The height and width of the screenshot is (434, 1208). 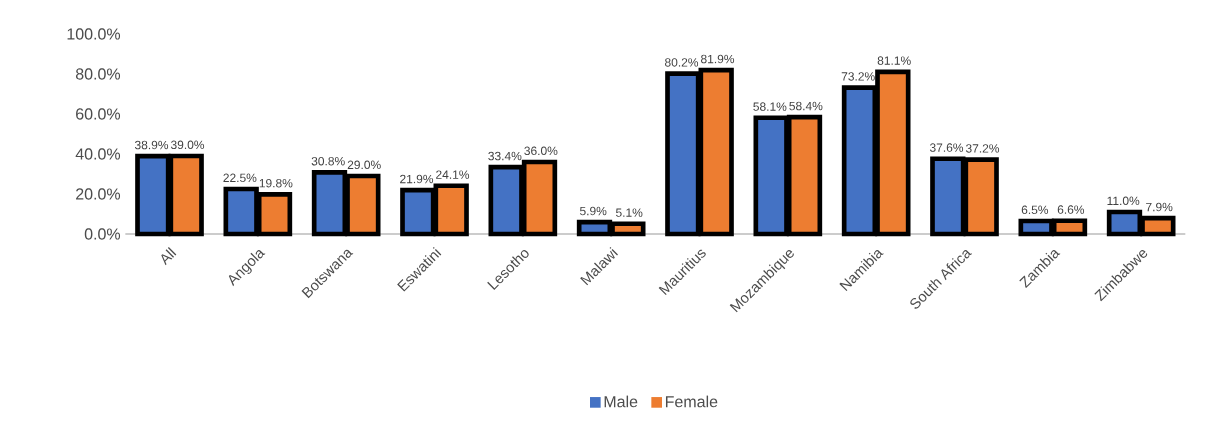 I want to click on data-label: 36.0%, so click(x=541, y=151).